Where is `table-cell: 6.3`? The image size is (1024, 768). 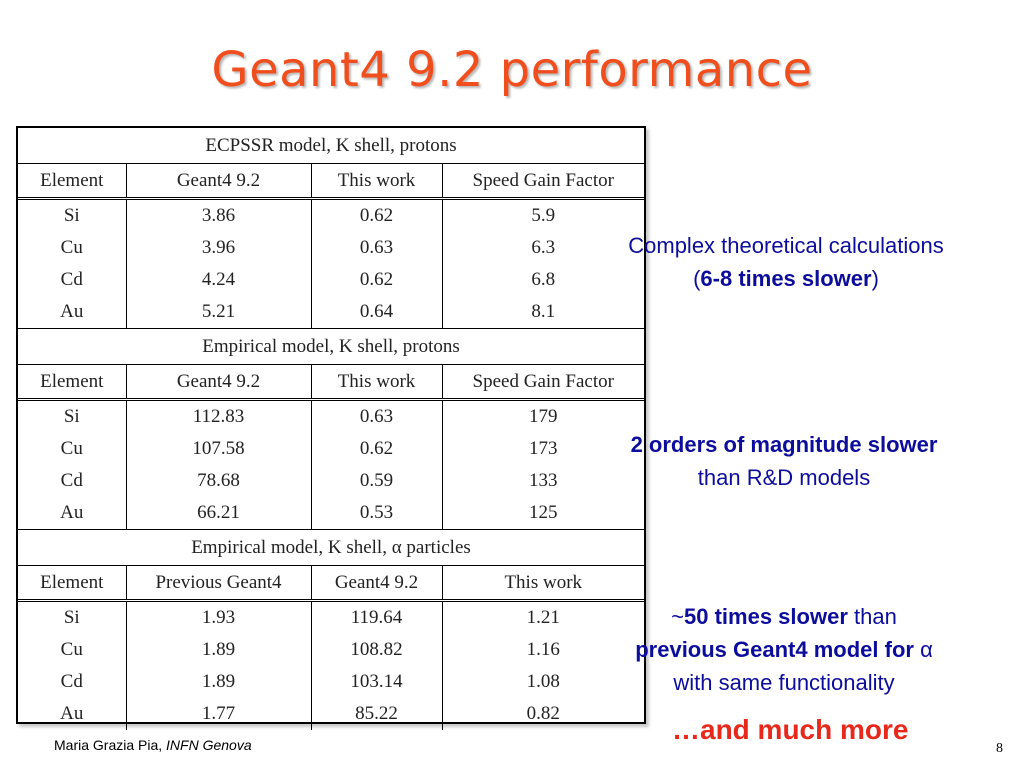 table-cell: 6.3 is located at coordinates (542, 248).